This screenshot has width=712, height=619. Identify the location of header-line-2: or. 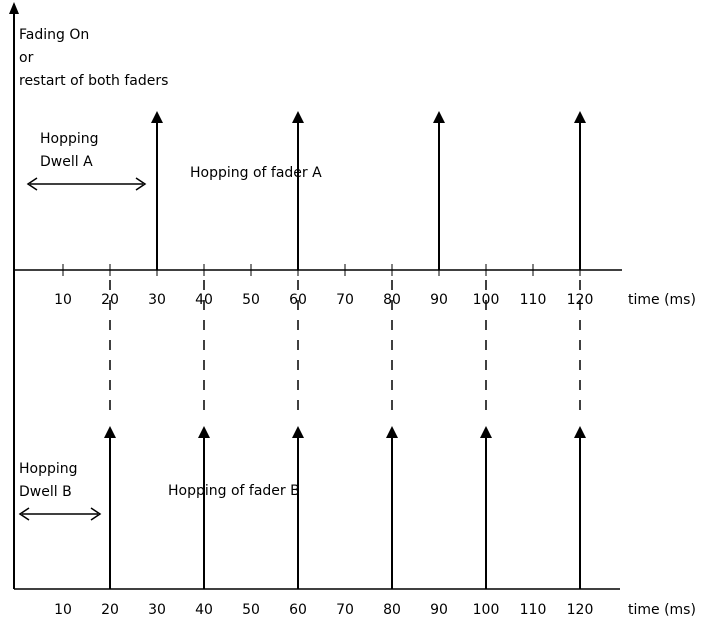
(26, 58).